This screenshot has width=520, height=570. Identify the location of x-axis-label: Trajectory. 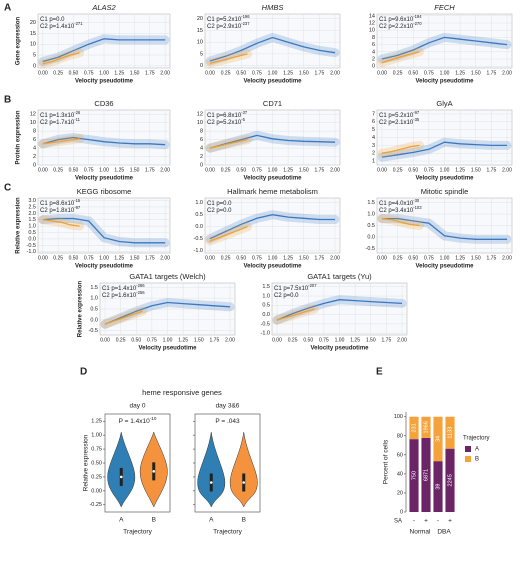
(227, 532).